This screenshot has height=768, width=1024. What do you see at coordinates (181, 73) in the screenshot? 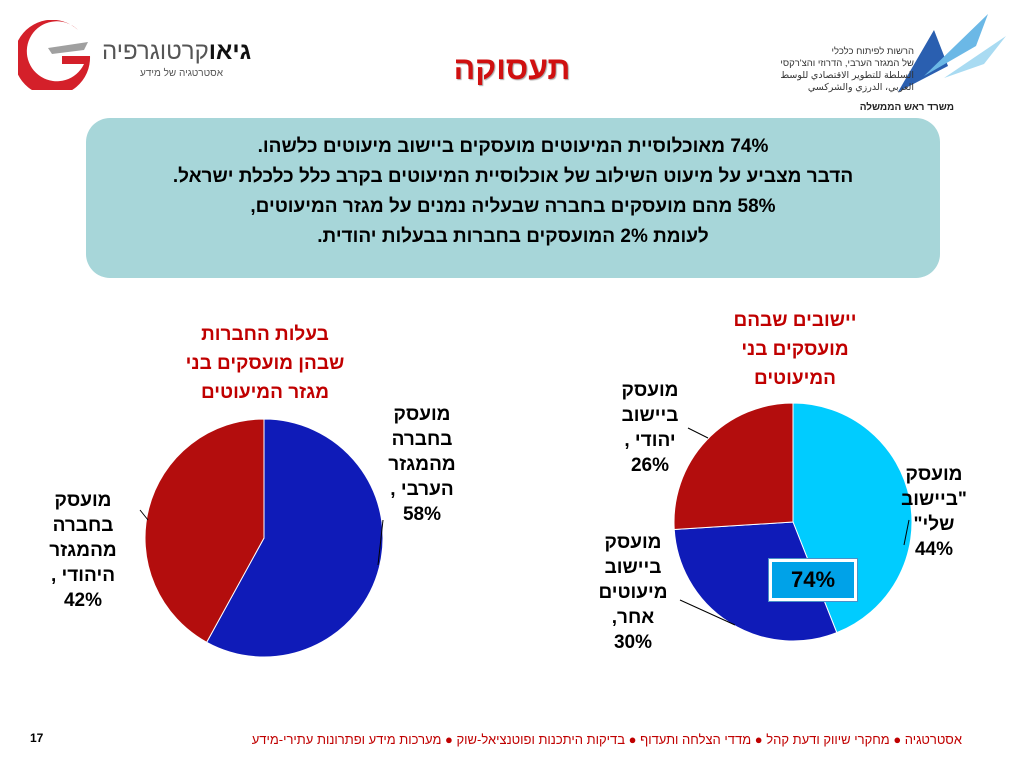
I see `logo-tagline: אסטרטגיה של מידע` at bounding box center [181, 73].